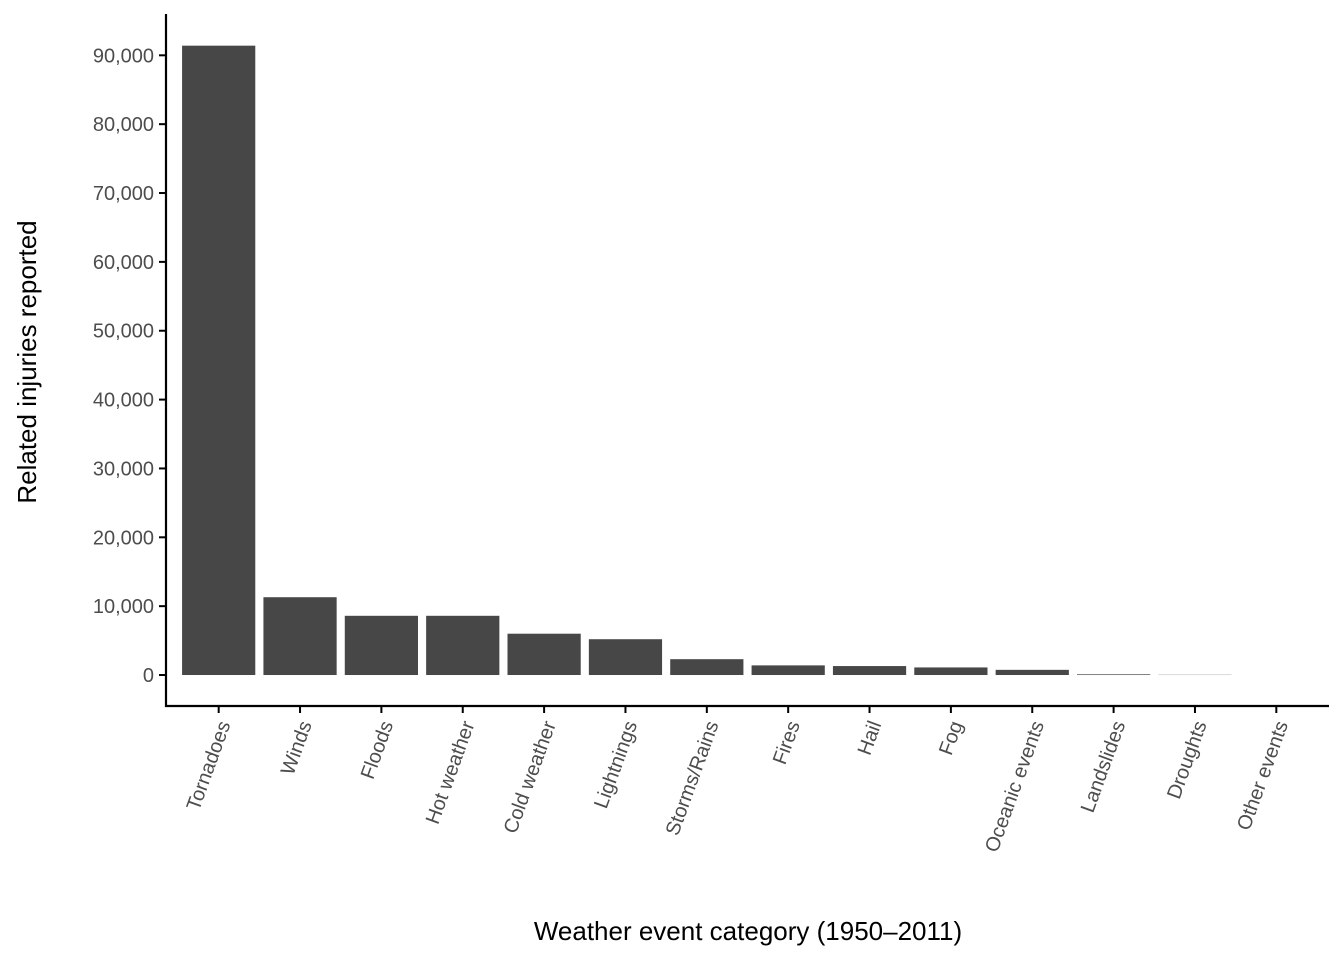 Image resolution: width=1344 pixels, height=960 pixels. Describe the element at coordinates (748, 931) in the screenshot. I see `x-axis-title: Weather event category (1950–2011)` at that location.